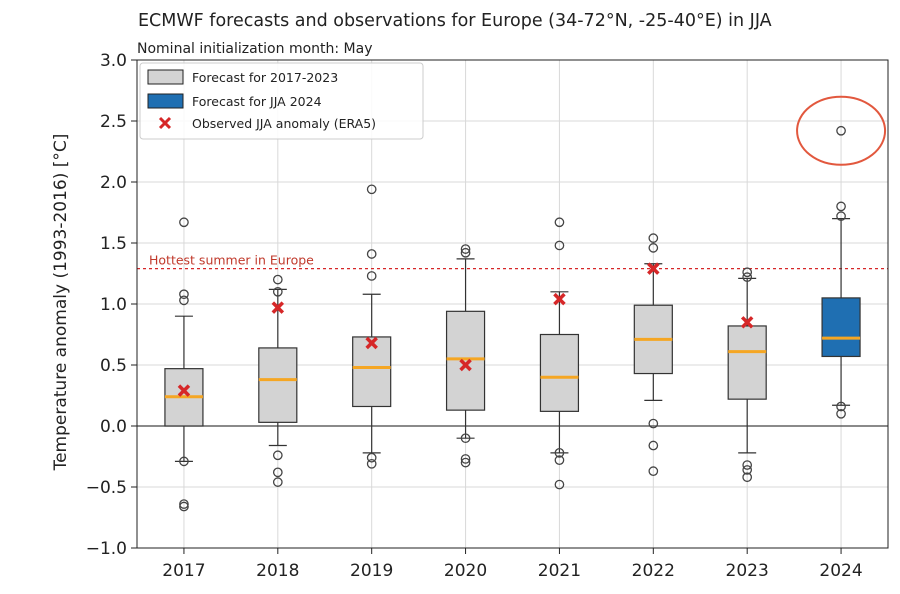 The image size is (900, 594). I want to click on x-tick-label-2021: 2021, so click(559, 571).